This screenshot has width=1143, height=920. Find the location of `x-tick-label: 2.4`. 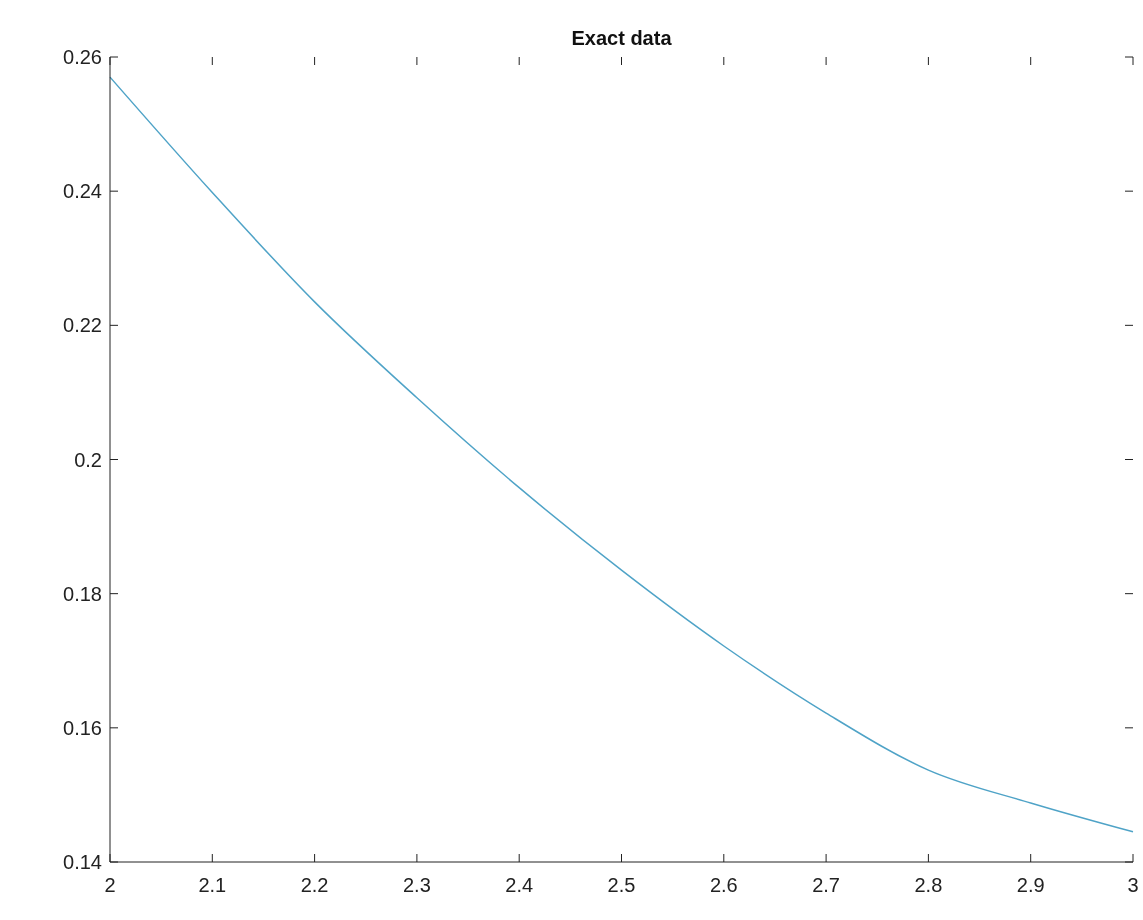

x-tick-label: 2.4 is located at coordinates (519, 885).